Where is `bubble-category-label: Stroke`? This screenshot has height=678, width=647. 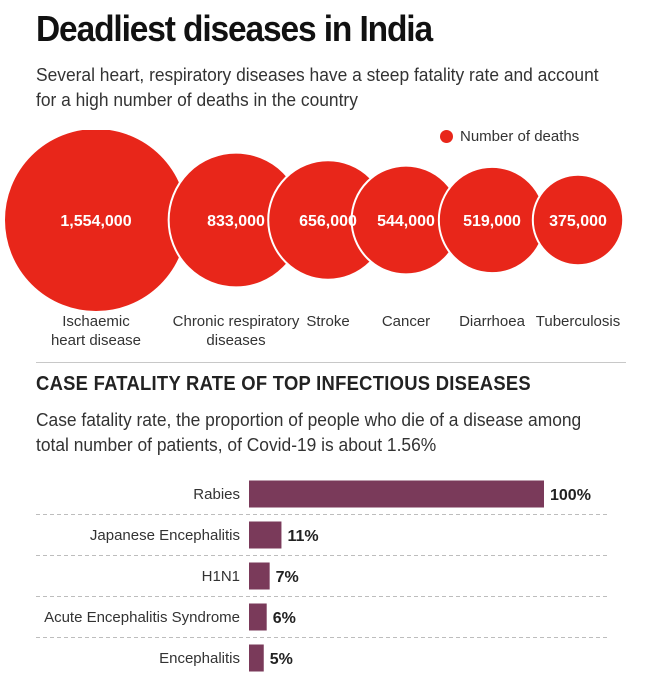 bubble-category-label: Stroke is located at coordinates (327, 321).